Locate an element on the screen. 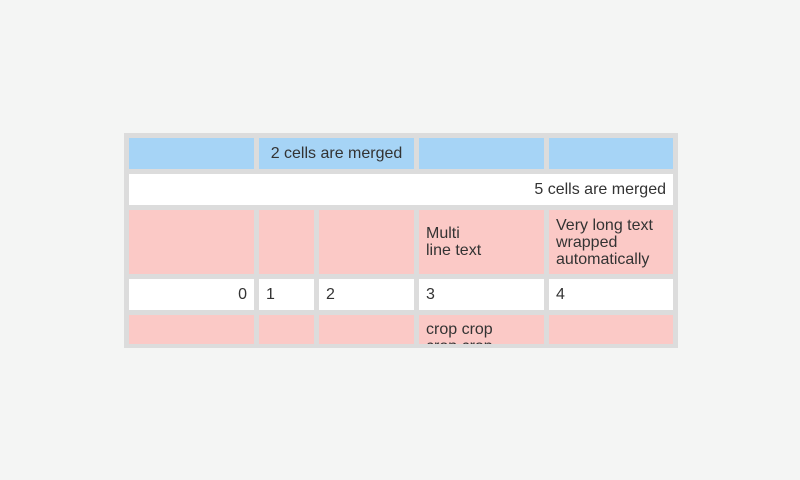  table-row-pink-bottom: crop crop crop crop is located at coordinates (401, 329).